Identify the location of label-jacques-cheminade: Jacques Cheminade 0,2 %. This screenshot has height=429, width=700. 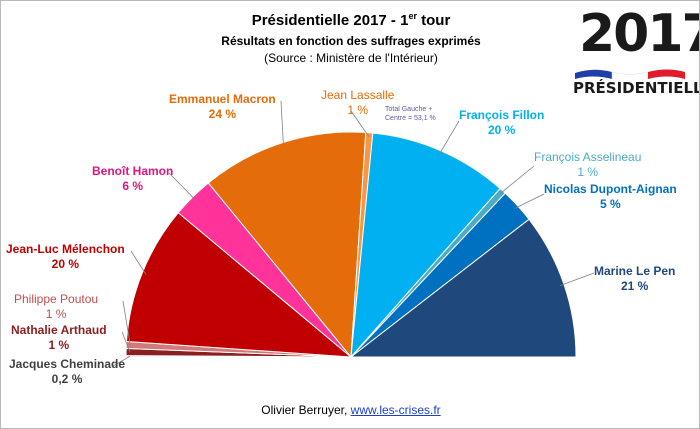
(67, 372).